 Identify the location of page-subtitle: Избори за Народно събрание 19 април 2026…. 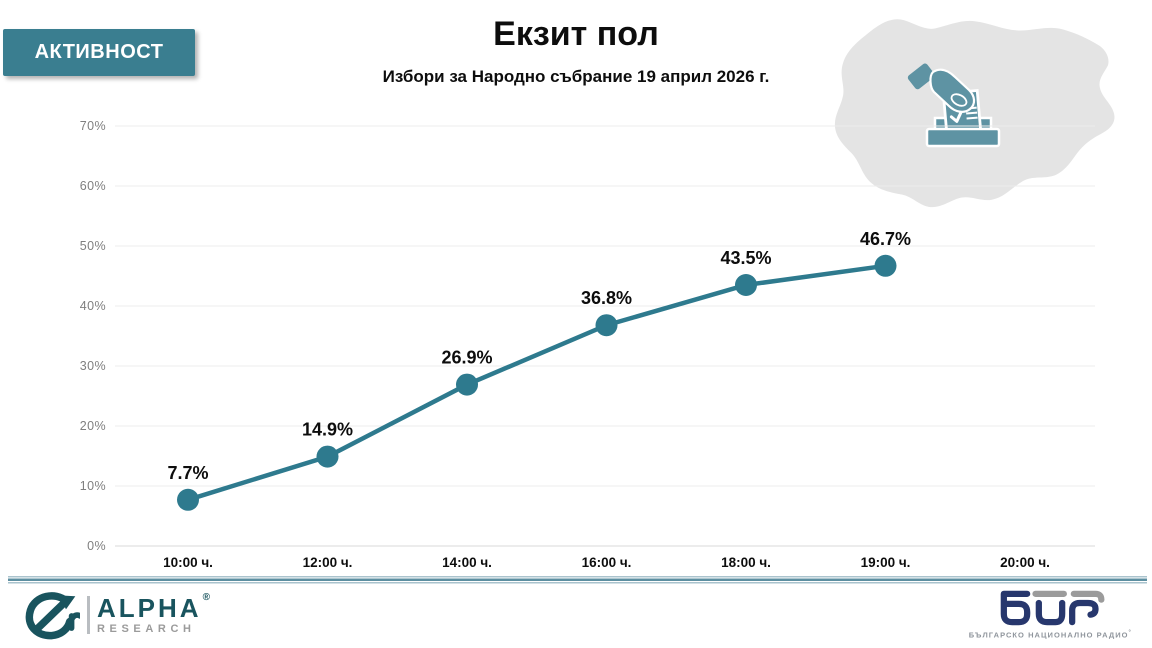
(576, 76).